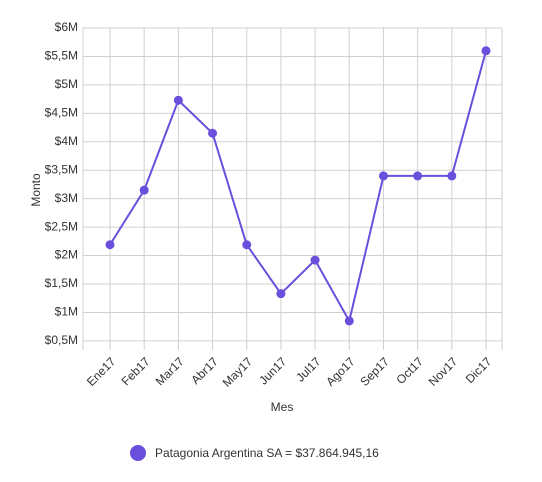 Image resolution: width=542 pixels, height=482 pixels. What do you see at coordinates (61, 113) in the screenshot?
I see `y-tick-label: $4,5M` at bounding box center [61, 113].